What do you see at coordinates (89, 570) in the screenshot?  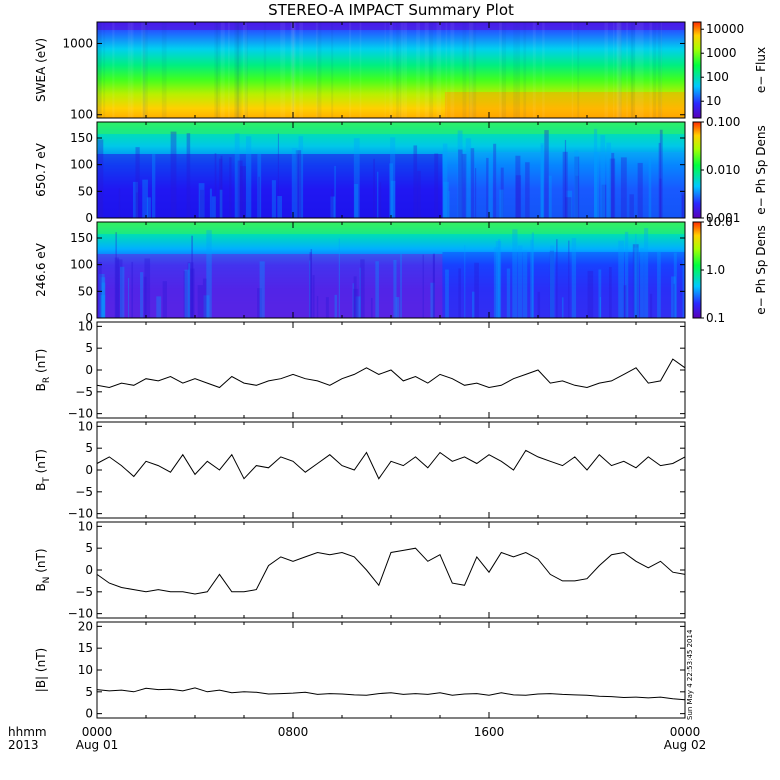 I see `bn-ytick-label: 0` at bounding box center [89, 570].